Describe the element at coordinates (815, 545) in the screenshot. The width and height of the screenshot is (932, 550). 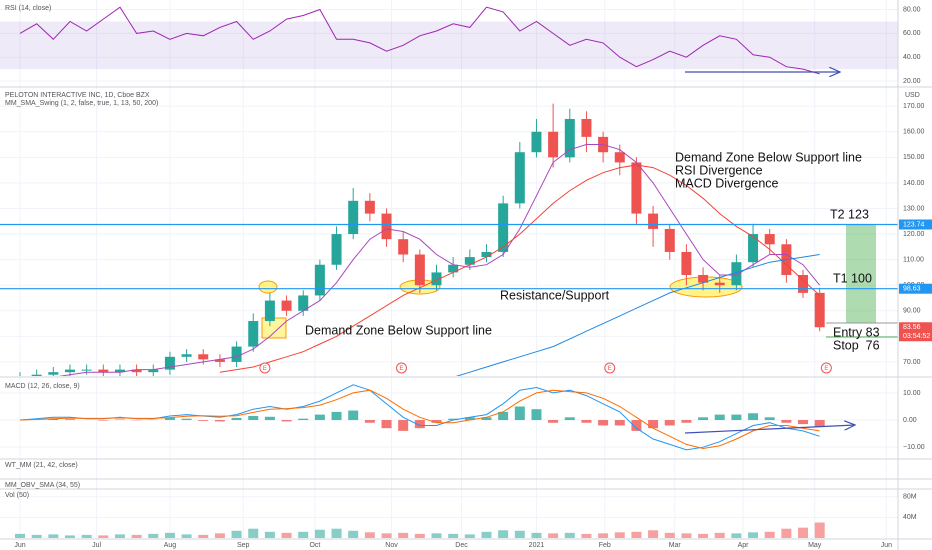
I see `x-tick-label: May` at that location.